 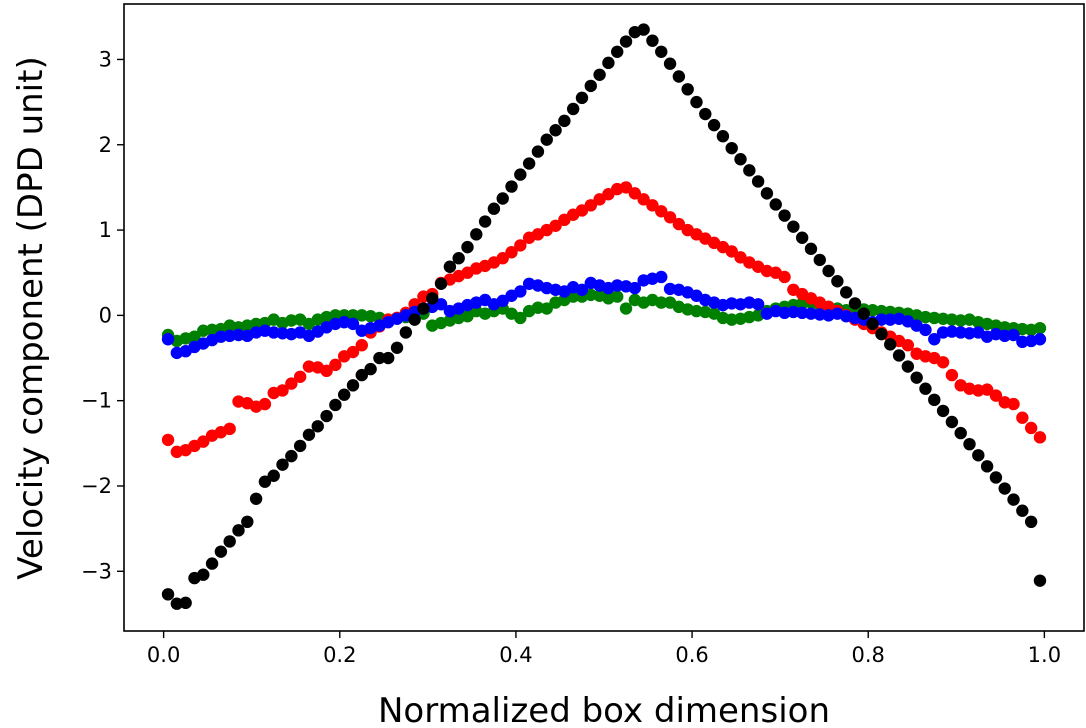 What do you see at coordinates (31, 317) in the screenshot?
I see `y-axis-label: Velocity component (DPD unit)` at bounding box center [31, 317].